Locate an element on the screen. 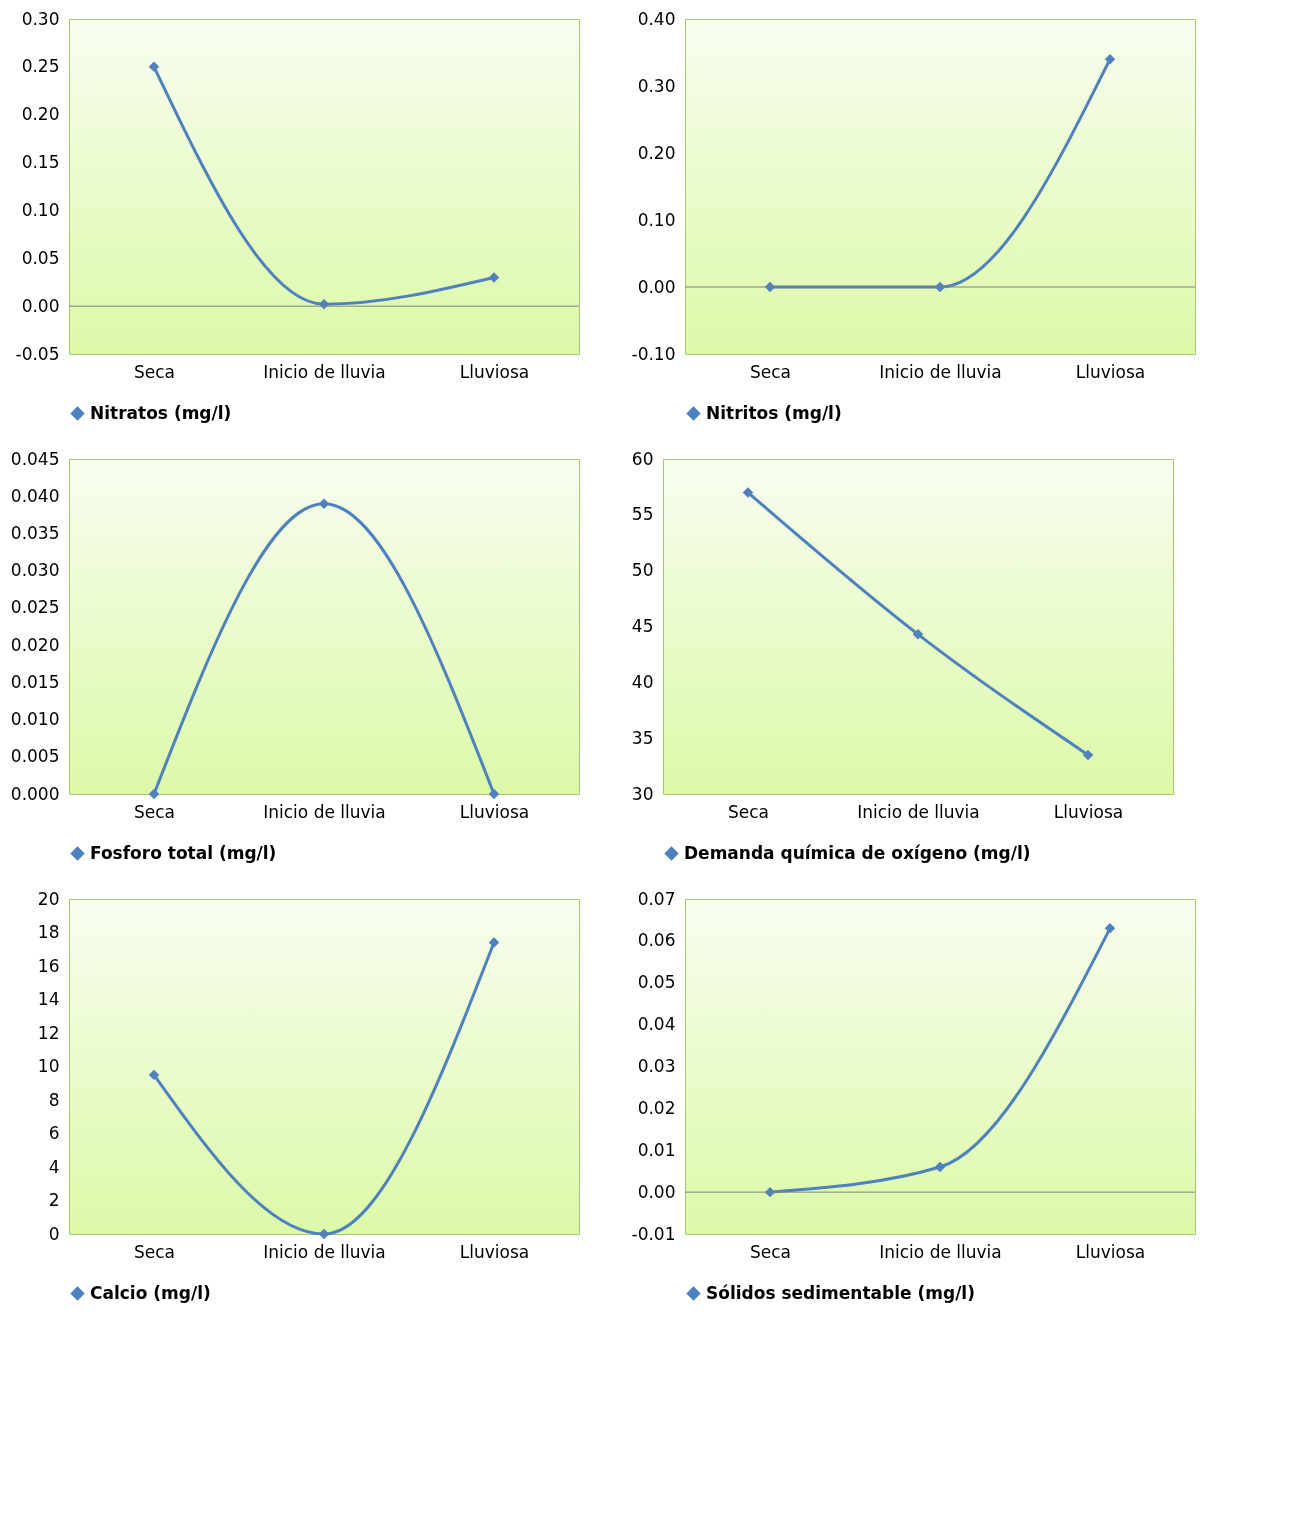 This screenshot has width=1304, height=1537. legend-label: Nitratos (mg/l) is located at coordinates (161, 412).